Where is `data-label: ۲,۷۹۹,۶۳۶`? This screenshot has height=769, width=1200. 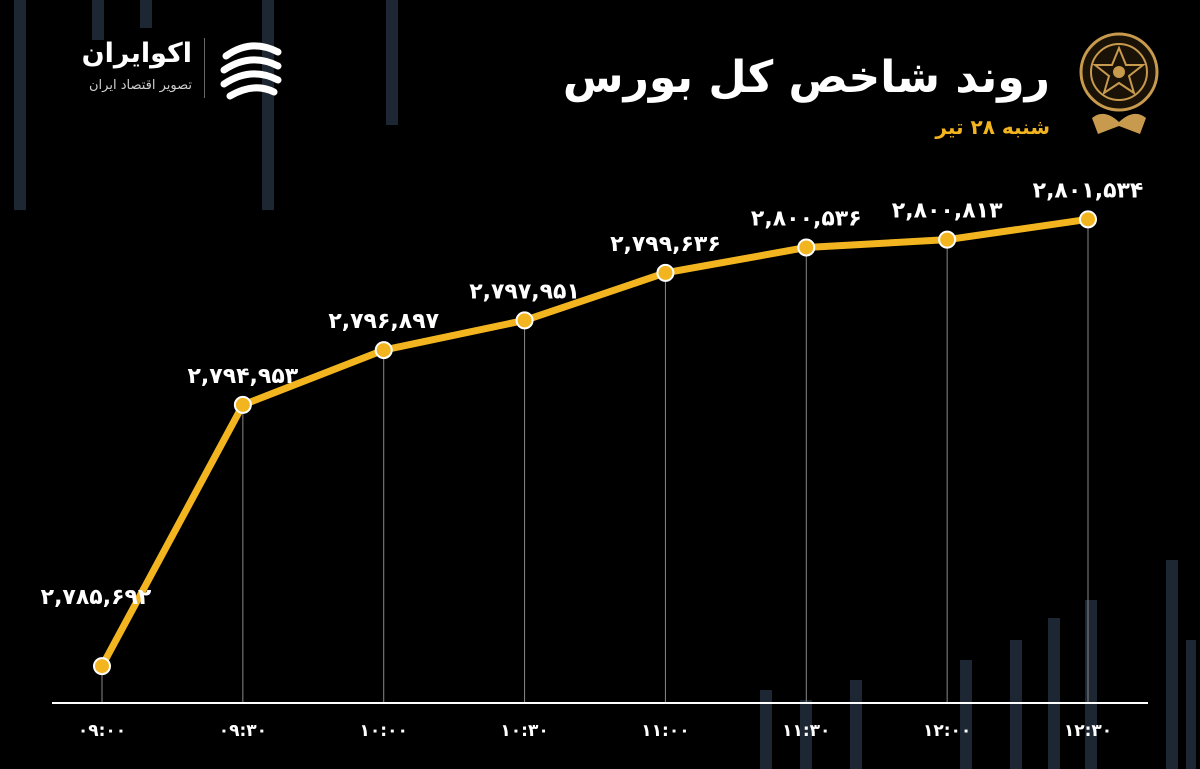 data-label: ۲,۷۹۹,۶۳۶ is located at coordinates (665, 244).